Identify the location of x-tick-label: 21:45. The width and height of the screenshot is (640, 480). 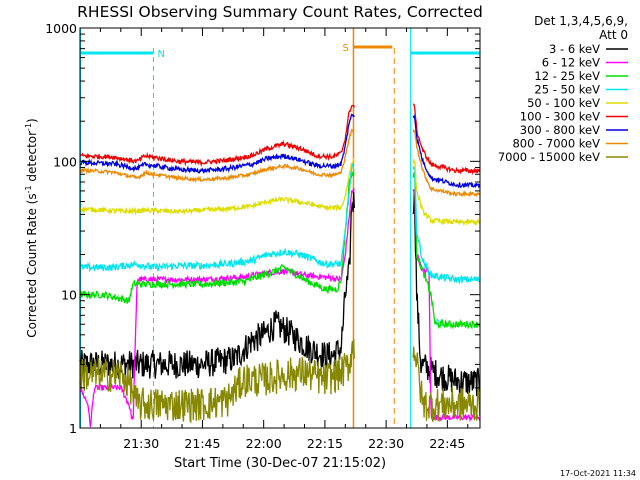
(202, 443).